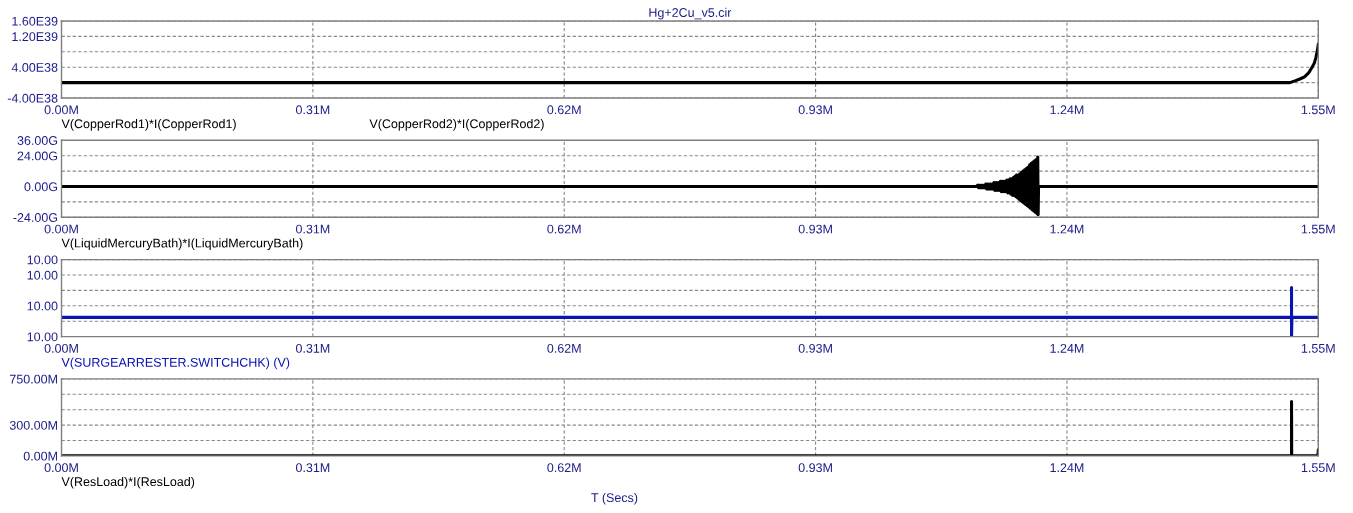 Image resolution: width=1353 pixels, height=513 pixels. I want to click on y-tick-label: -24.00G, so click(35, 217).